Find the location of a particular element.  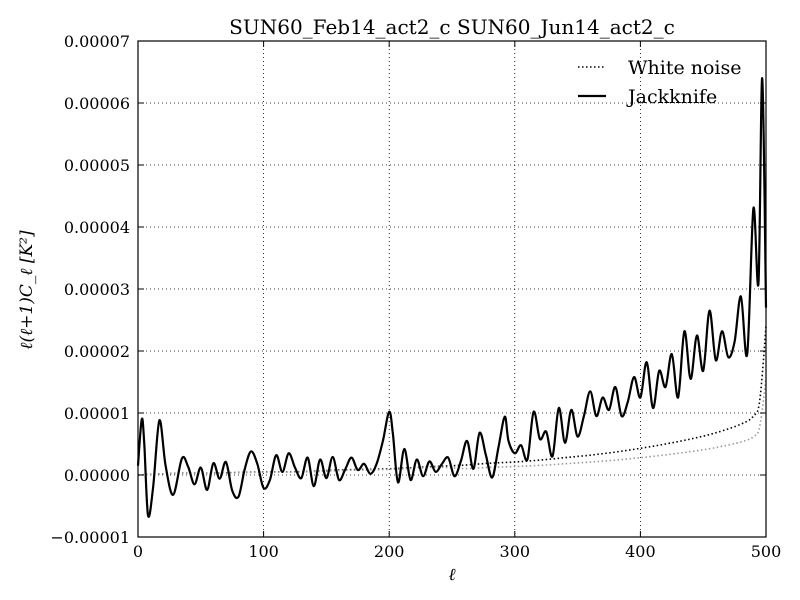

series-white-noise-grey-line is located at coordinates (452, 427).